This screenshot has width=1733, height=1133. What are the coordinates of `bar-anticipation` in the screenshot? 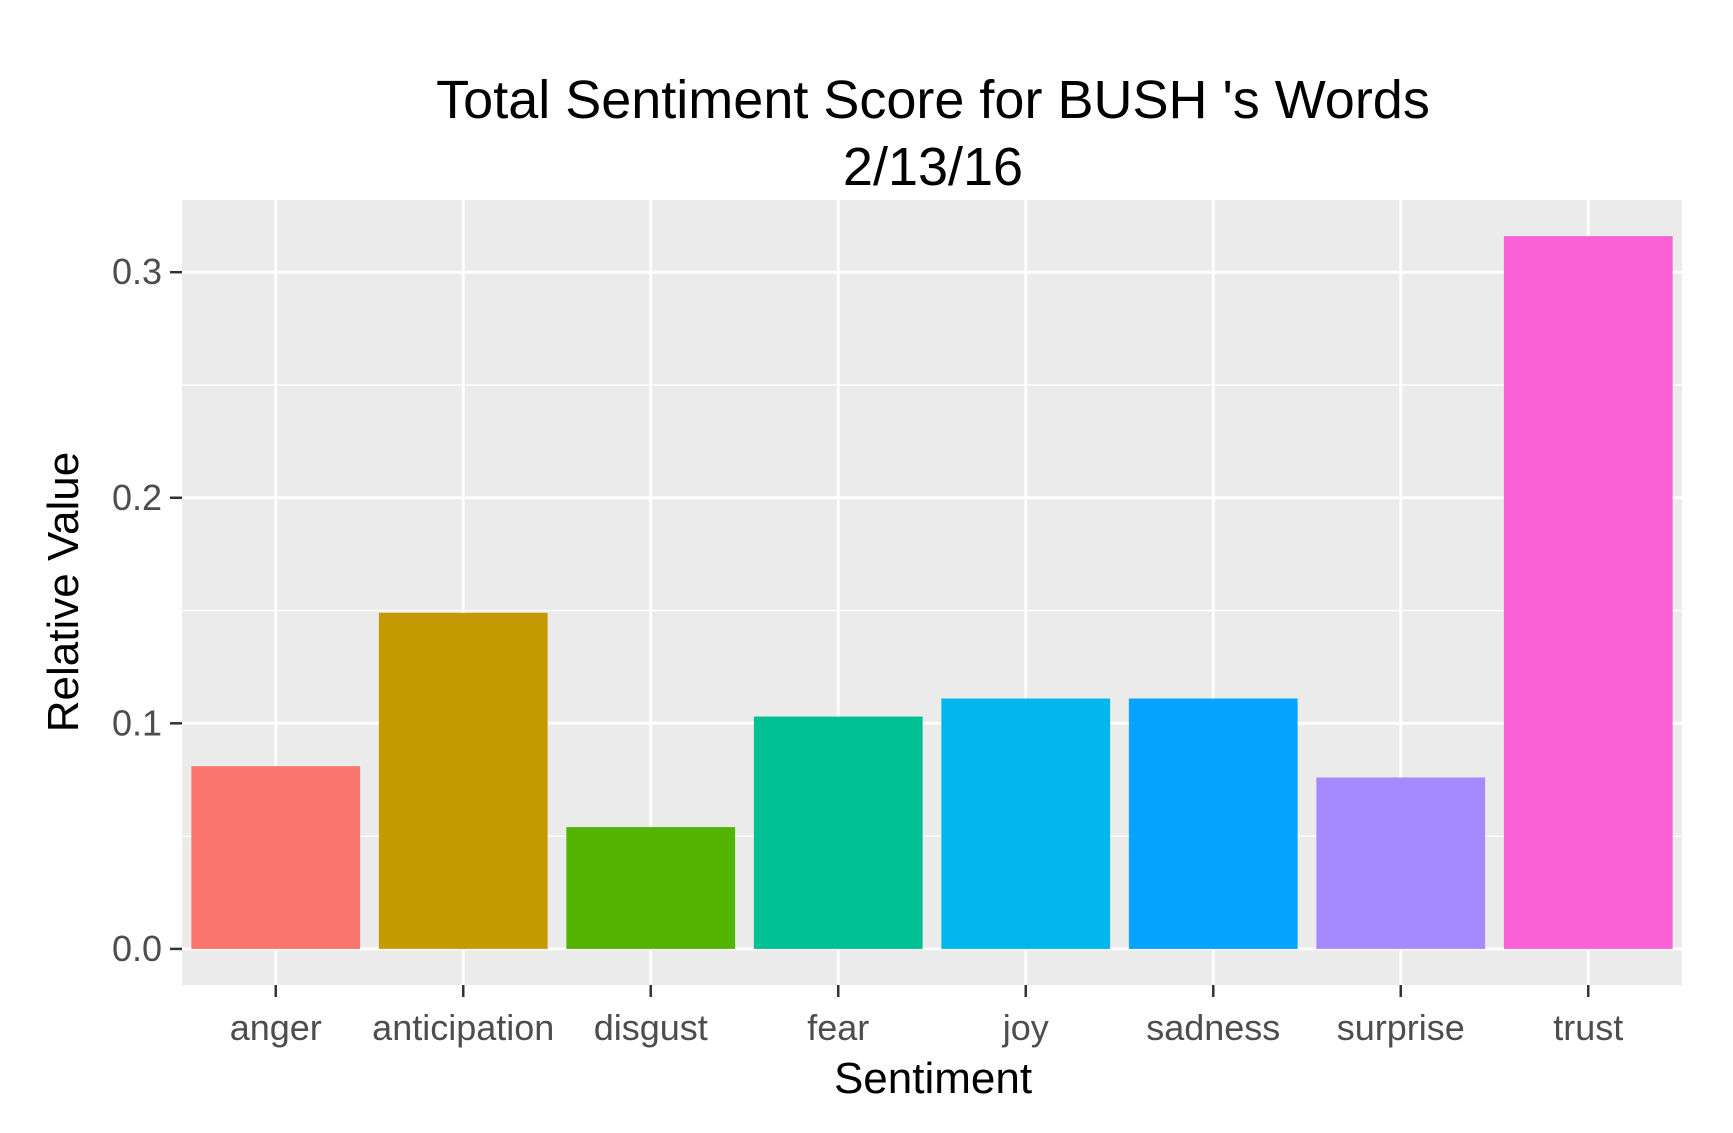 It's located at (463, 780).